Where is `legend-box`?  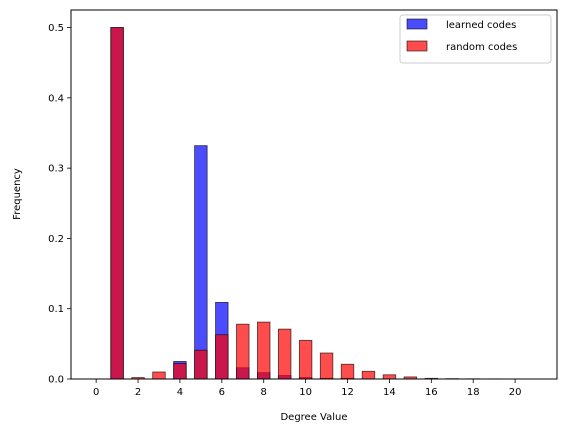 legend-box is located at coordinates (475, 39).